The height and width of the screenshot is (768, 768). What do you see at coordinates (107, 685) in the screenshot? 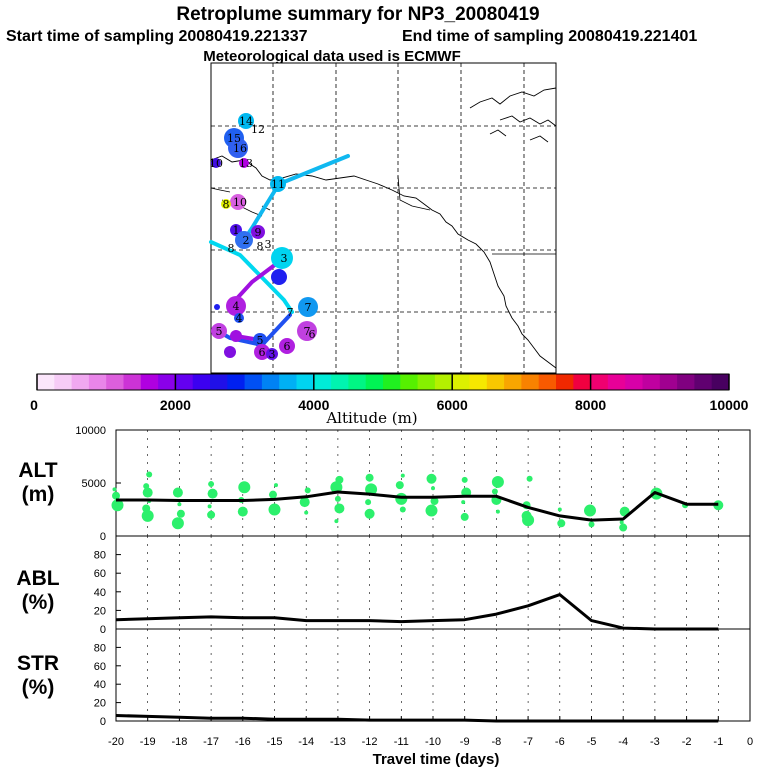
I see `str-y-ticks: 80 60 40 20 0` at bounding box center [107, 685].